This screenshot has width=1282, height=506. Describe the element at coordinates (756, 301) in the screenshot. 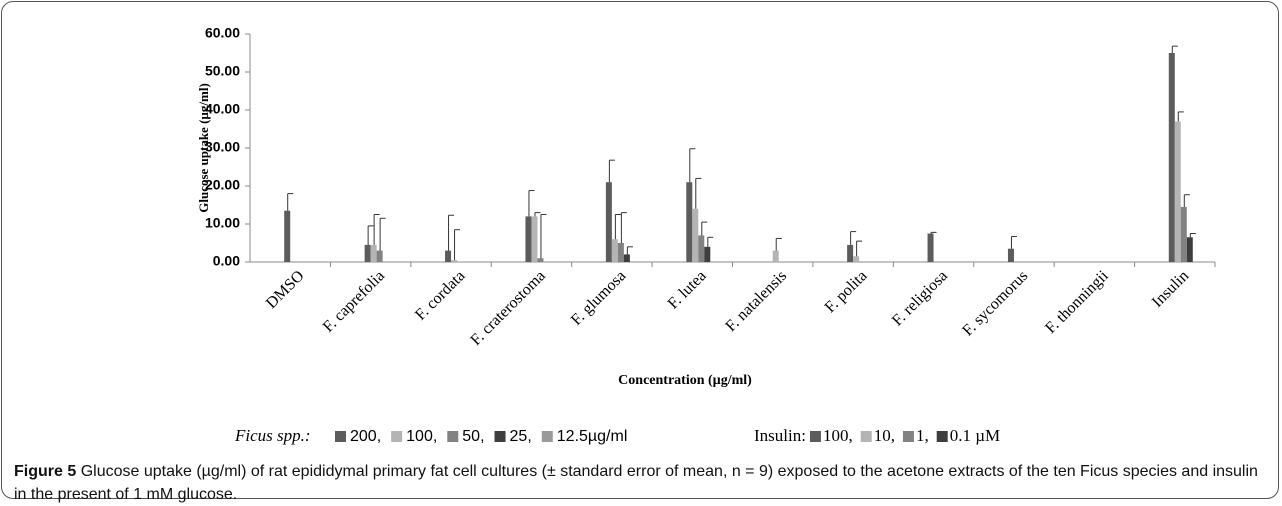

I see `x-tick-label: F. natalensis` at that location.